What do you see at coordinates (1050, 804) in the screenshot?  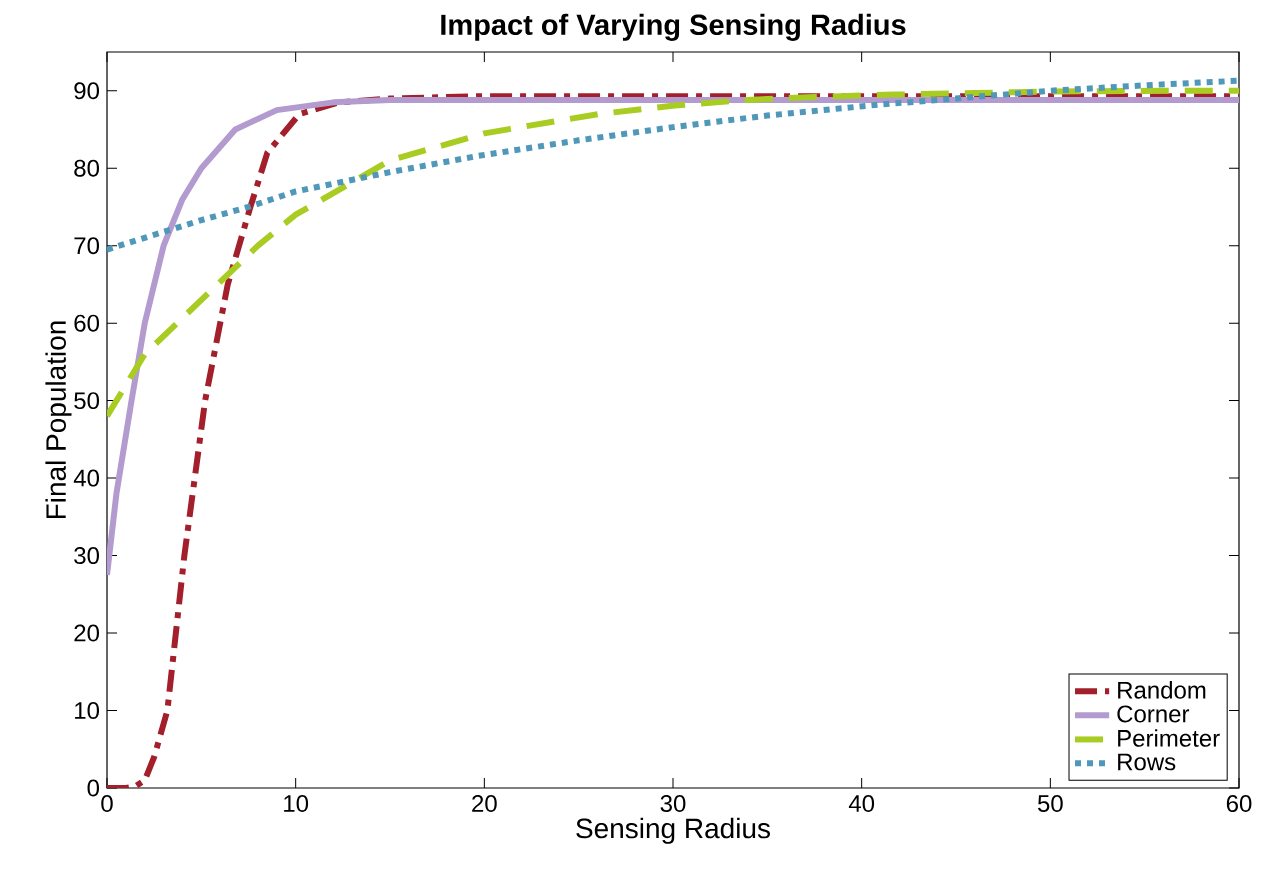 I see `x-tick-label: 50` at bounding box center [1050, 804].